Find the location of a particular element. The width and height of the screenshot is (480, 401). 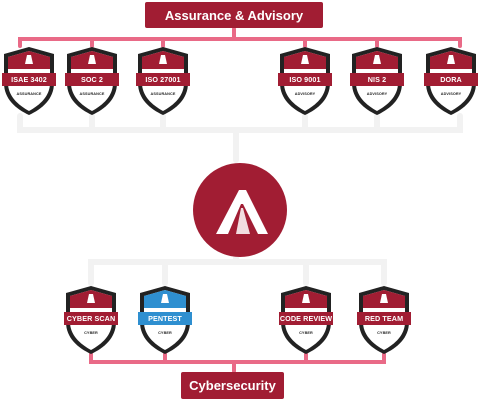

assurance-badge-iso-27001: ISO 27001 ASSURANCE is located at coordinates (163, 81).